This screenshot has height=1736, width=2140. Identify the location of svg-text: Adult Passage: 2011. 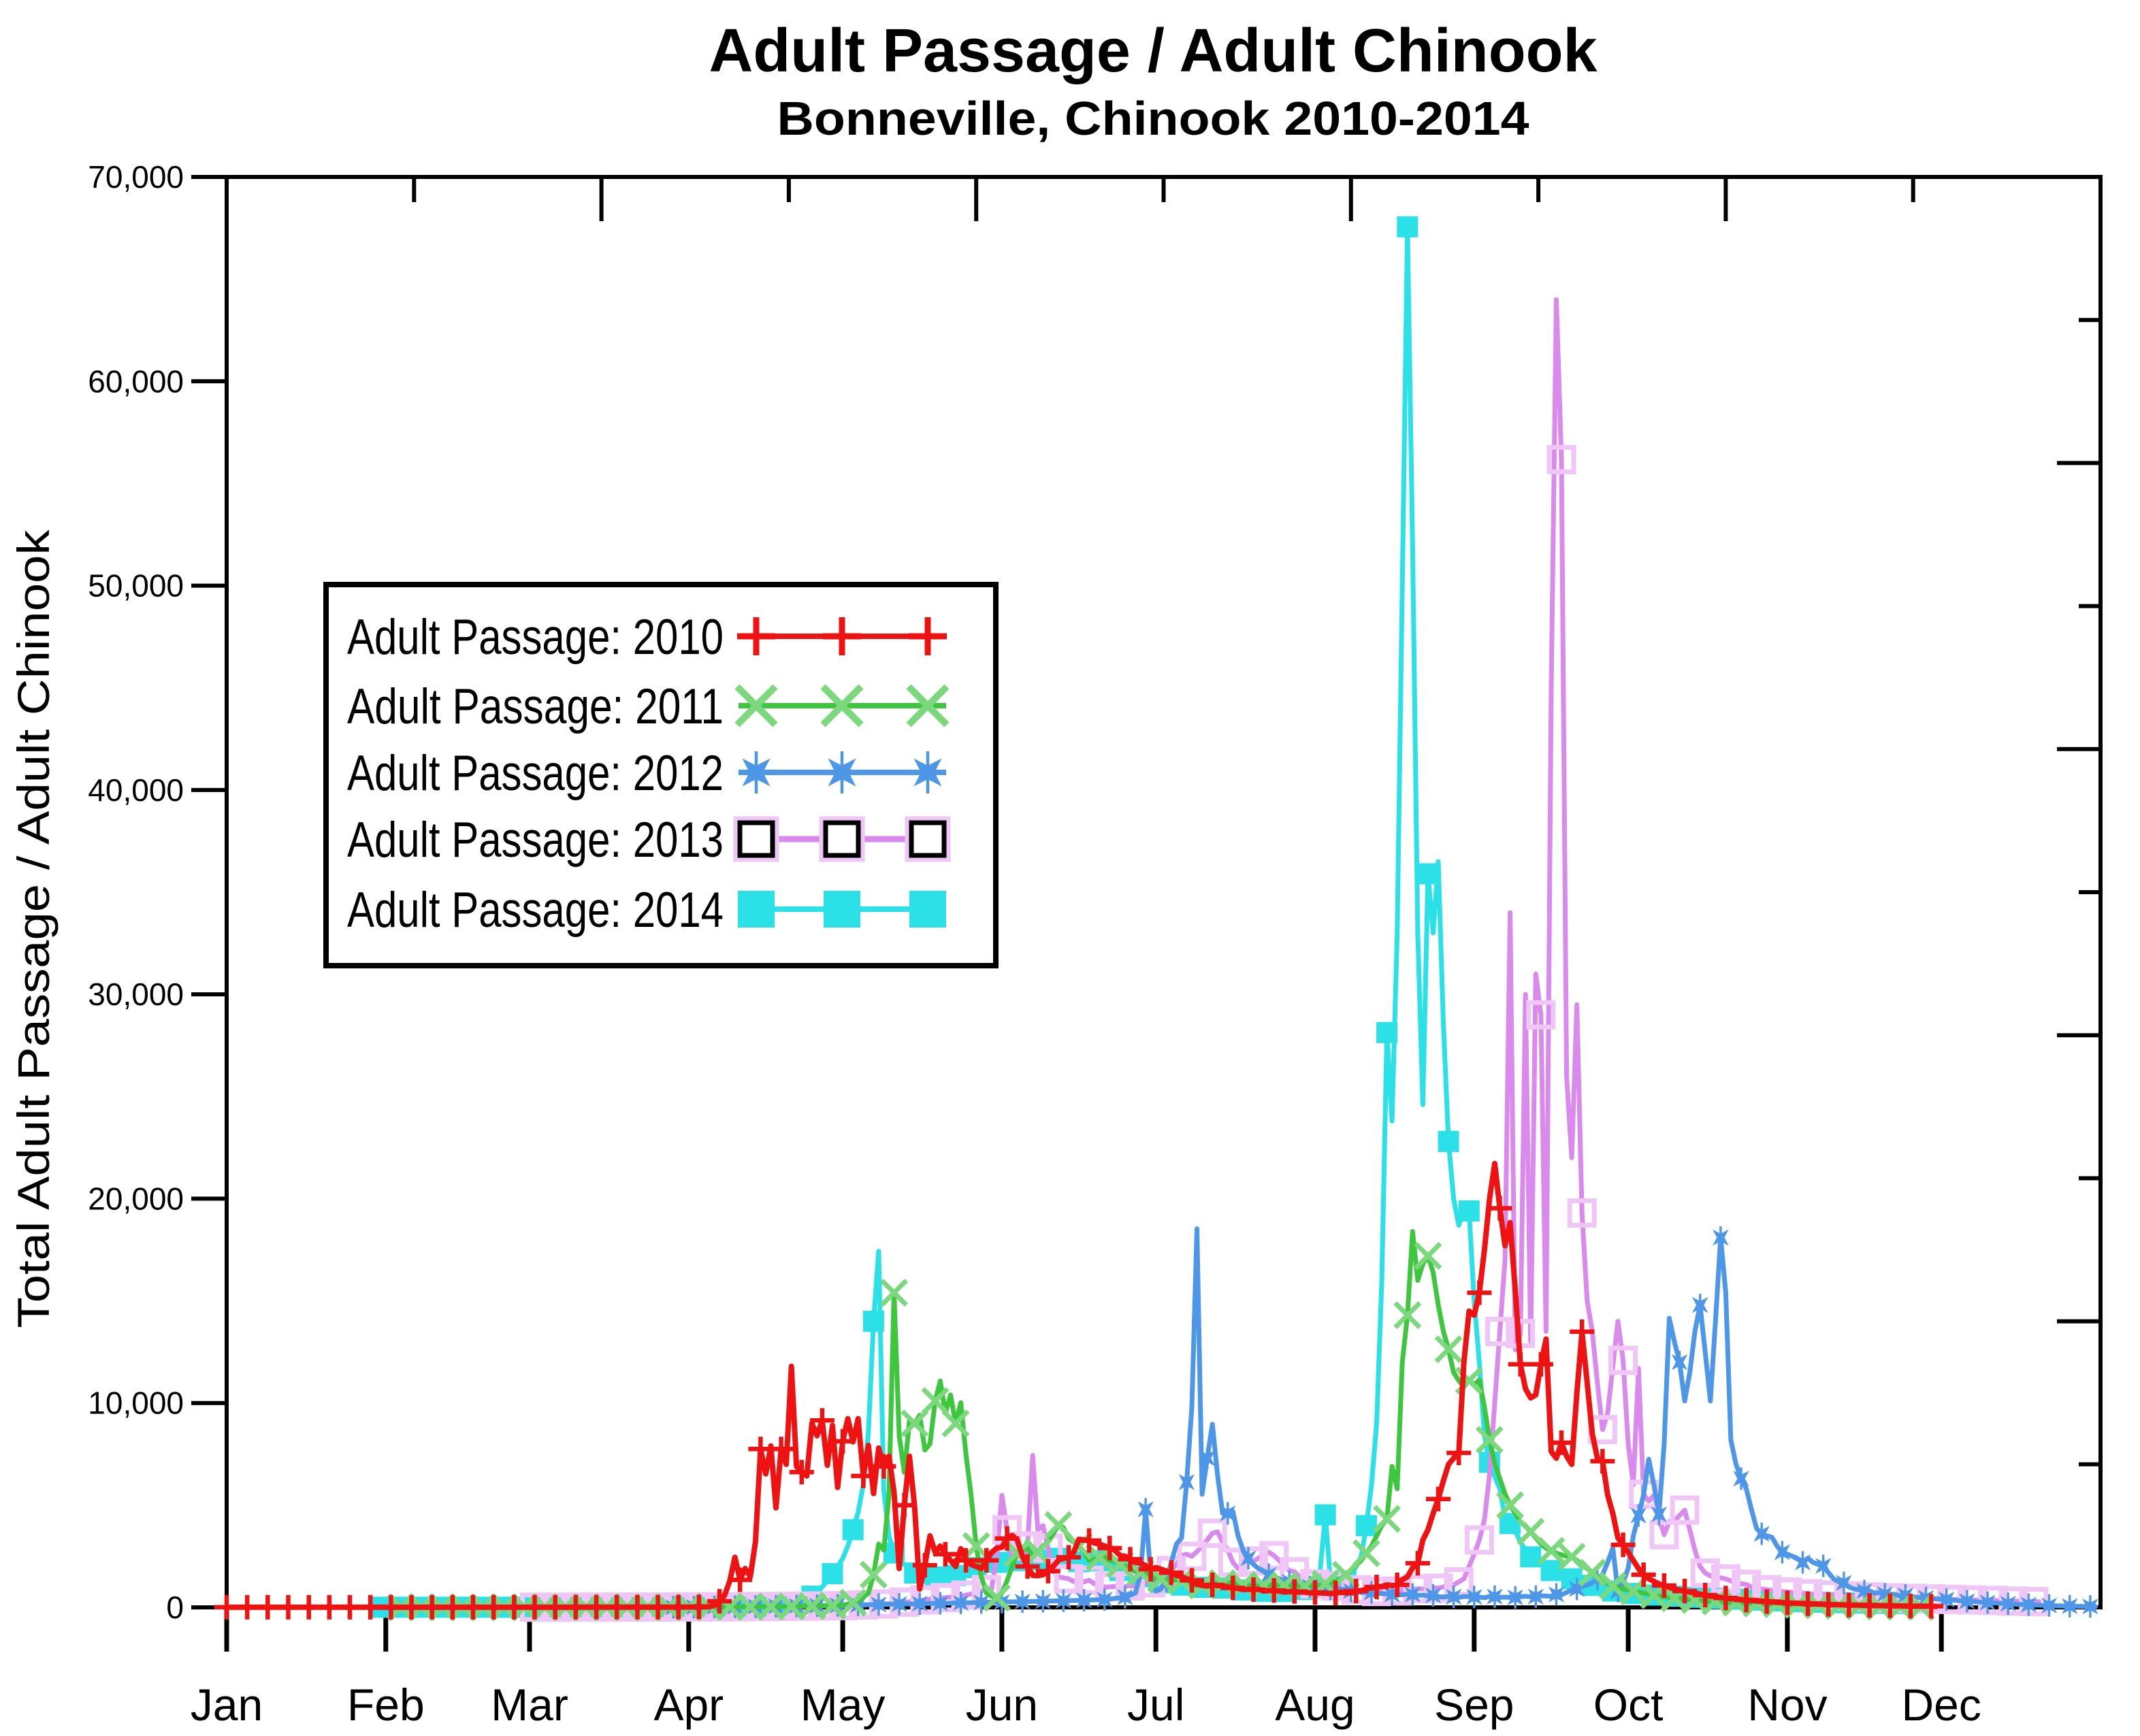
(535, 706).